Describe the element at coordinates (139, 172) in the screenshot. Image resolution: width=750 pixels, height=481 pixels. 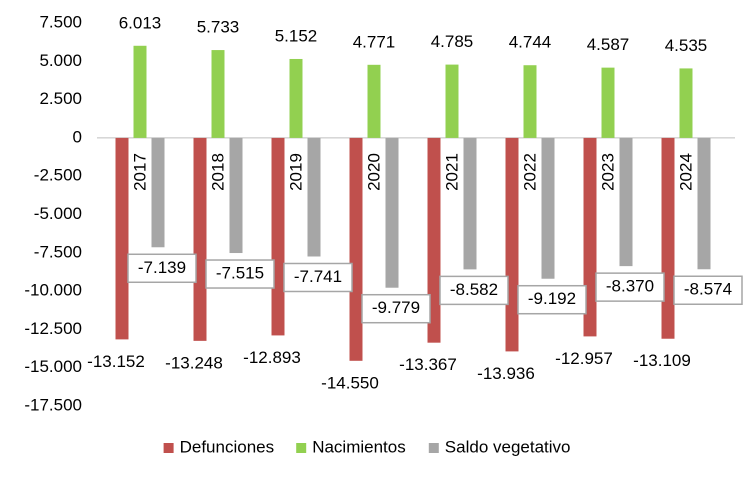
I see `x-tick-label: 2017` at that location.